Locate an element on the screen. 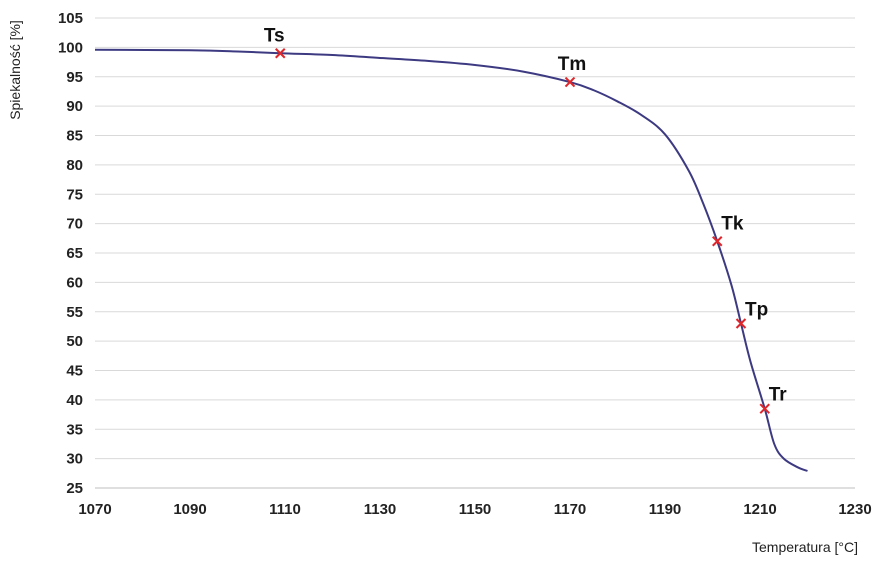 The height and width of the screenshot is (562, 876). y-axis-ticks: 25 30 35 40 45 50 55 60 65 70 75 80 85 90 95 100 105 is located at coordinates (70, 253).